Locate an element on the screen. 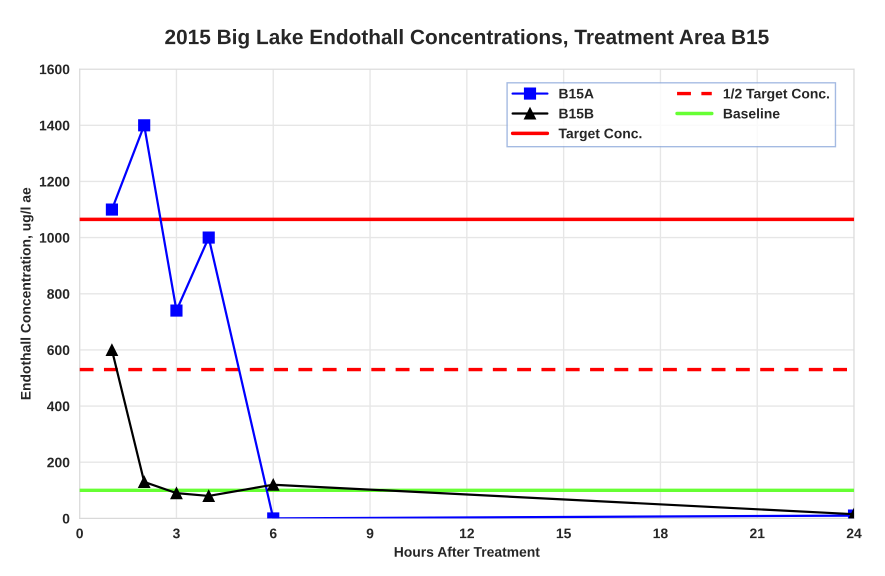 The image size is (885, 576). x-tick-label: 21 is located at coordinates (757, 533).